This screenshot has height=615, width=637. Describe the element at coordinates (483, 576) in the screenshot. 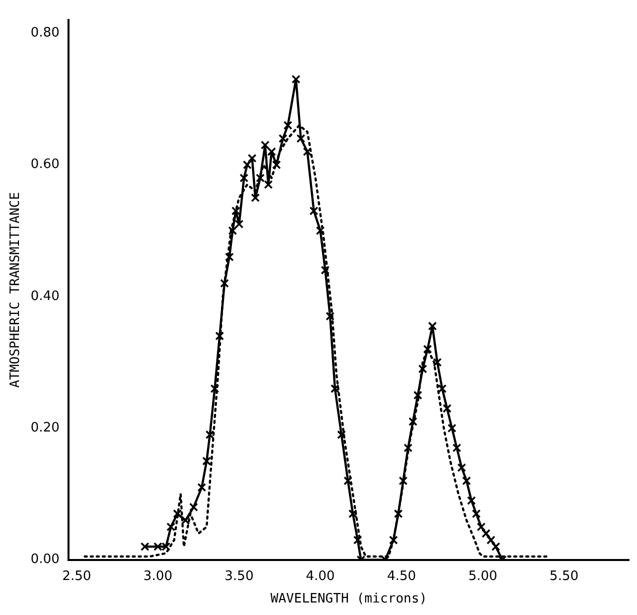

I see `x-tick-label: 5.00` at that location.